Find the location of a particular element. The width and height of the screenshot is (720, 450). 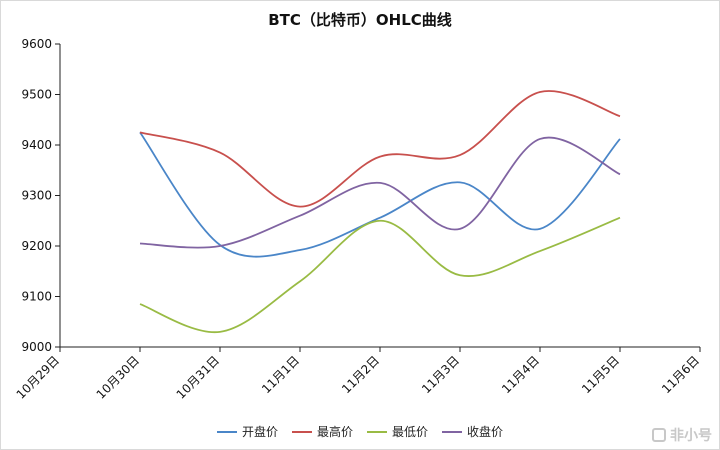

y-tick-label: 9600 is located at coordinates (36, 44).